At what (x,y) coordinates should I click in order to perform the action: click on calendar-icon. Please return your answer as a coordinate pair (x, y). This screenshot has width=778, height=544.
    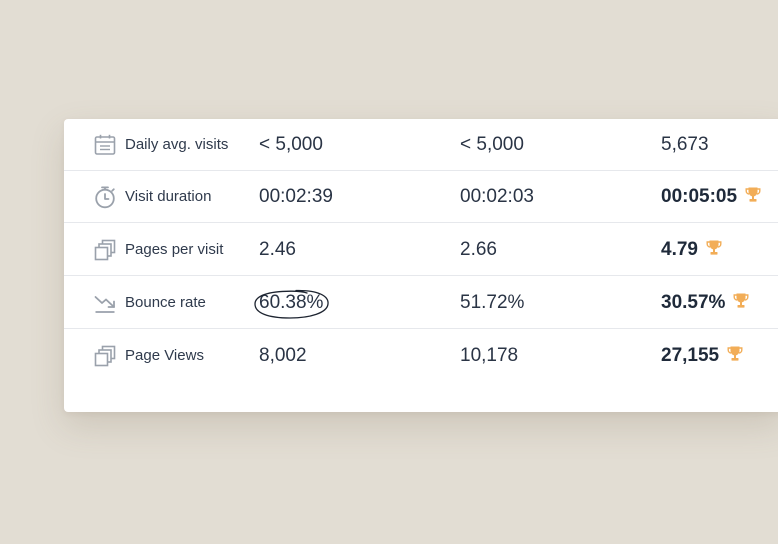
    Looking at the image, I should click on (105, 144).